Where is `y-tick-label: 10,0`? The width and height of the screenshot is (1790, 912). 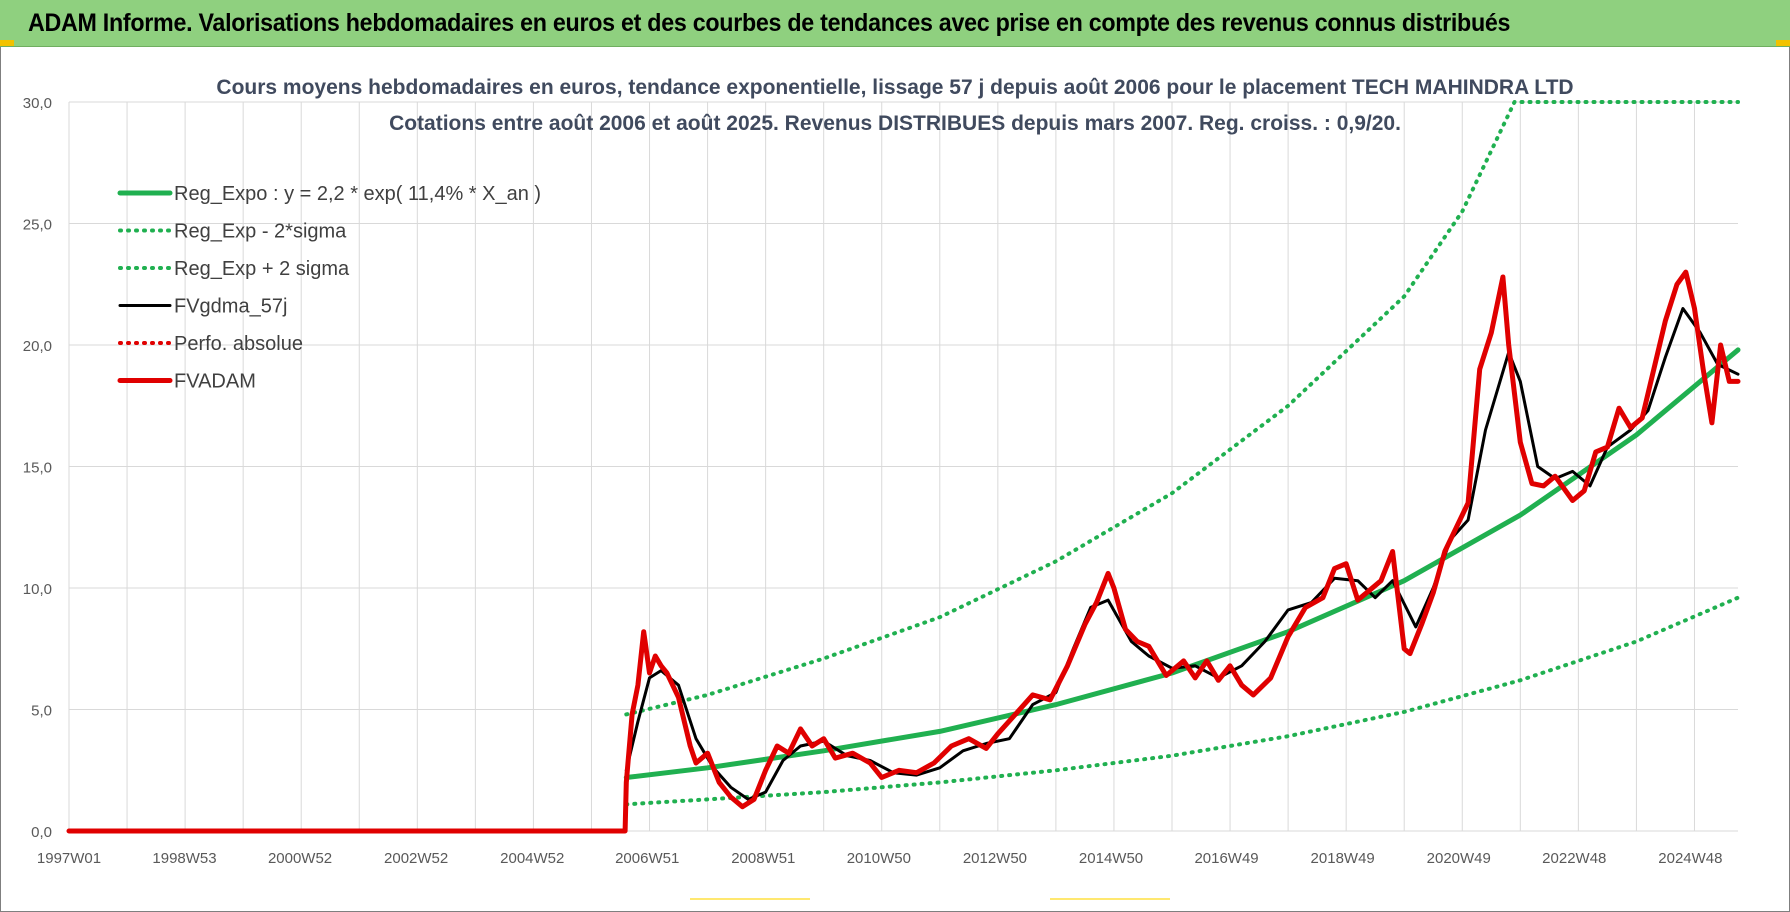
y-tick-label: 10,0 is located at coordinates (37, 589).